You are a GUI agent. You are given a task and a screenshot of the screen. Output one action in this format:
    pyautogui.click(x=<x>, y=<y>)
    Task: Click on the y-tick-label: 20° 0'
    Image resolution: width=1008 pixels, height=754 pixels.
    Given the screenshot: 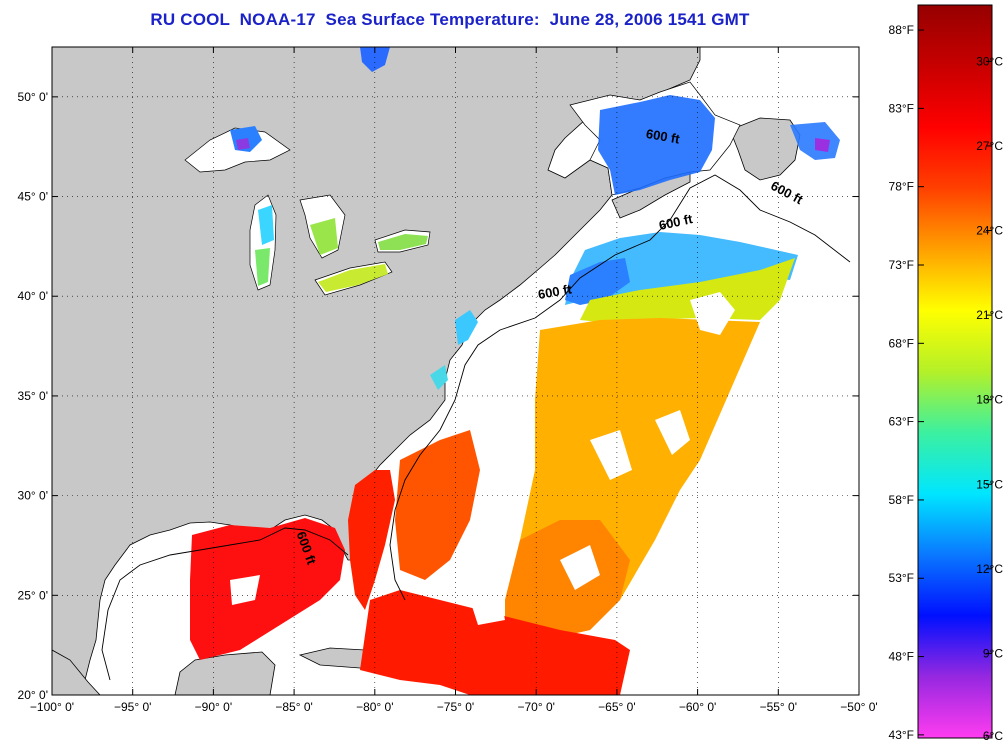 What is the action you would take?
    pyautogui.click(x=33, y=695)
    